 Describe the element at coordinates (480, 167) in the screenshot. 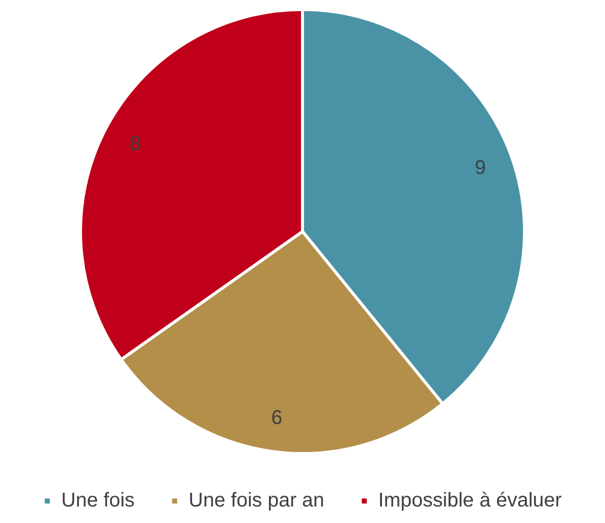

I see `data-label: 9` at that location.